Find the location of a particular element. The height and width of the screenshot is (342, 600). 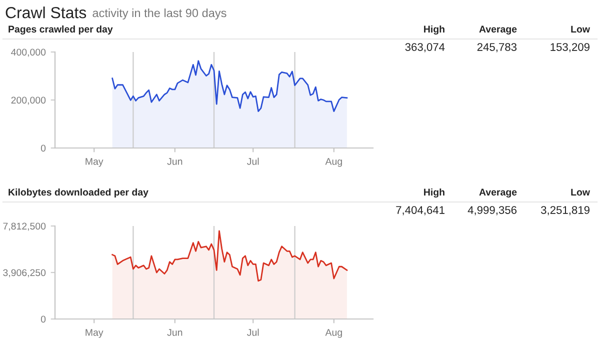

text: 245,783 is located at coordinates (497, 47).